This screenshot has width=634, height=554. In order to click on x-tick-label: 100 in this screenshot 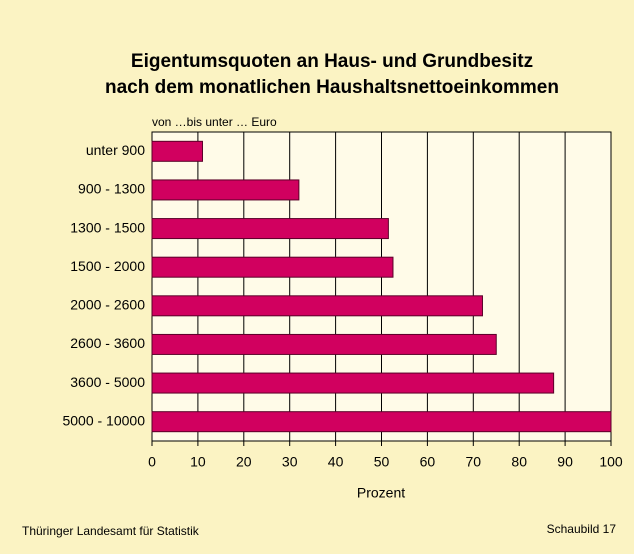, I will do `click(611, 462)`.